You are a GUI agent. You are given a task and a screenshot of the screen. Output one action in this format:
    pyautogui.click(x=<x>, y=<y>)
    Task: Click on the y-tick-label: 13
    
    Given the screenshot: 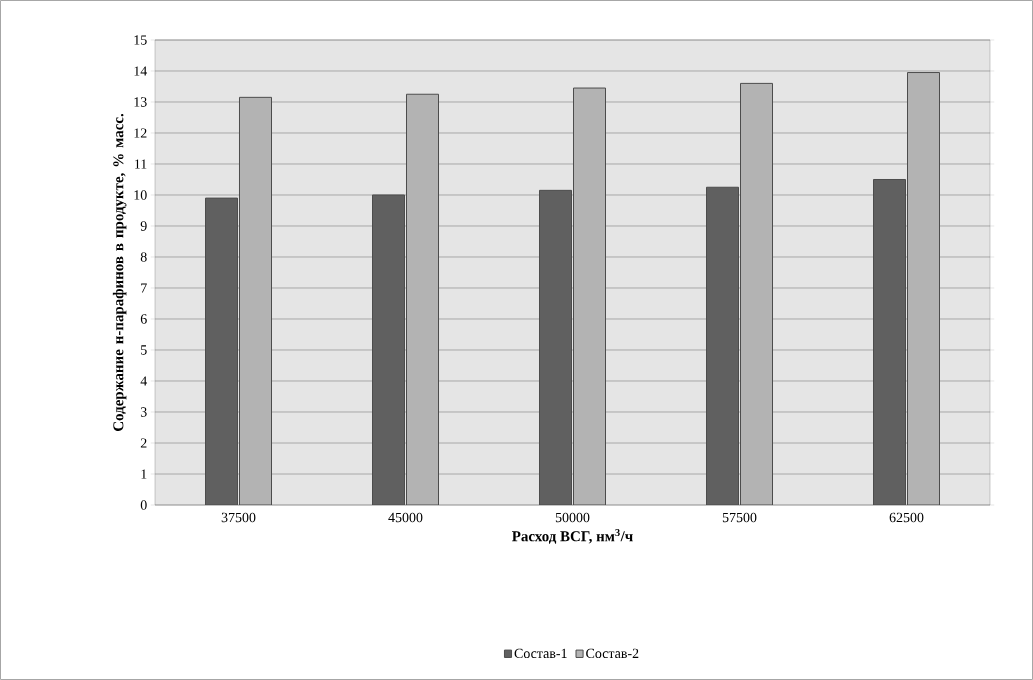 What is the action you would take?
    pyautogui.click(x=140, y=102)
    